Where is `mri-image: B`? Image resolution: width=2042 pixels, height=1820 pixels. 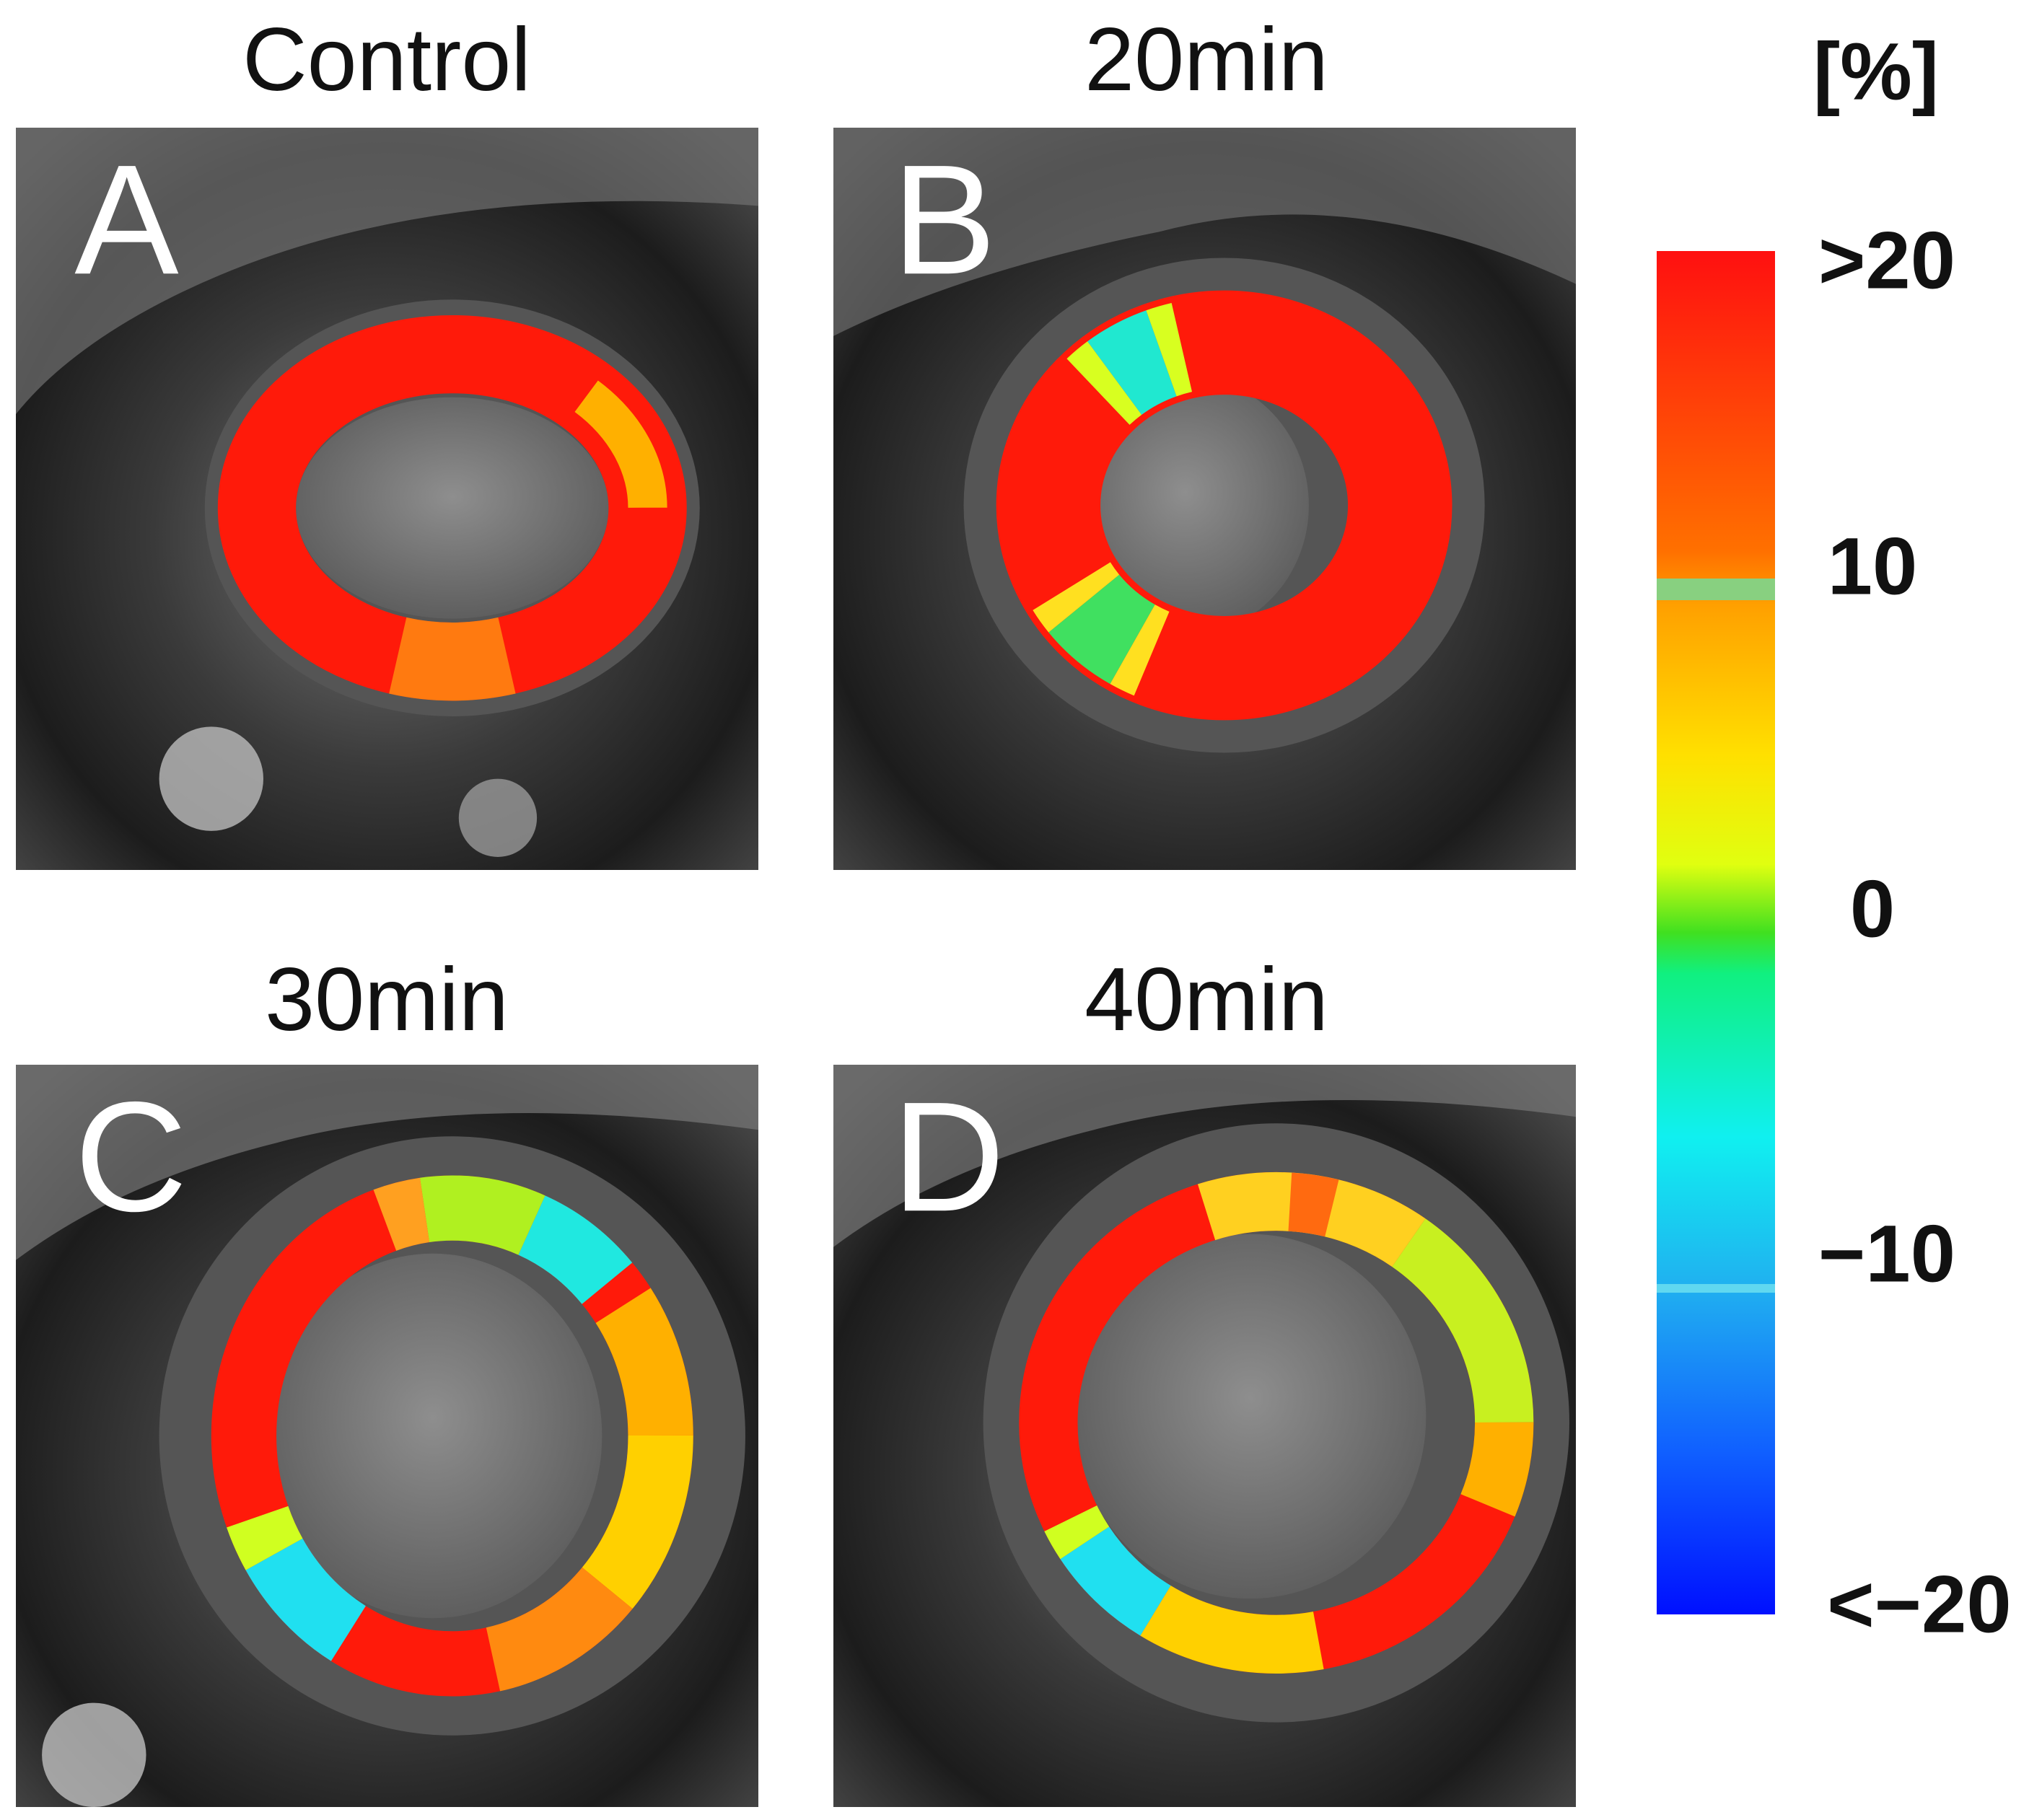
mri-image: B is located at coordinates (1204, 499).